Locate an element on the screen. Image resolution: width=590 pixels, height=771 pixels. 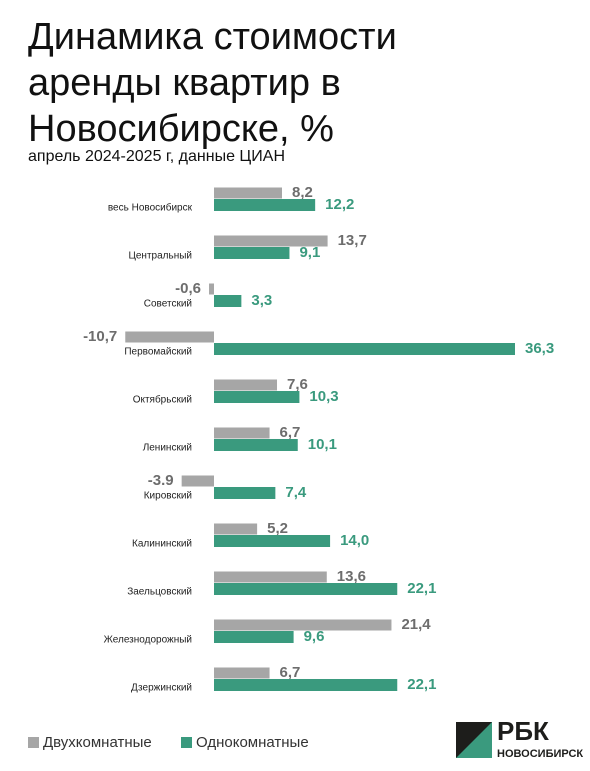
logo: РБК НОВОСИБИРСК is located at coordinates (519, 738).